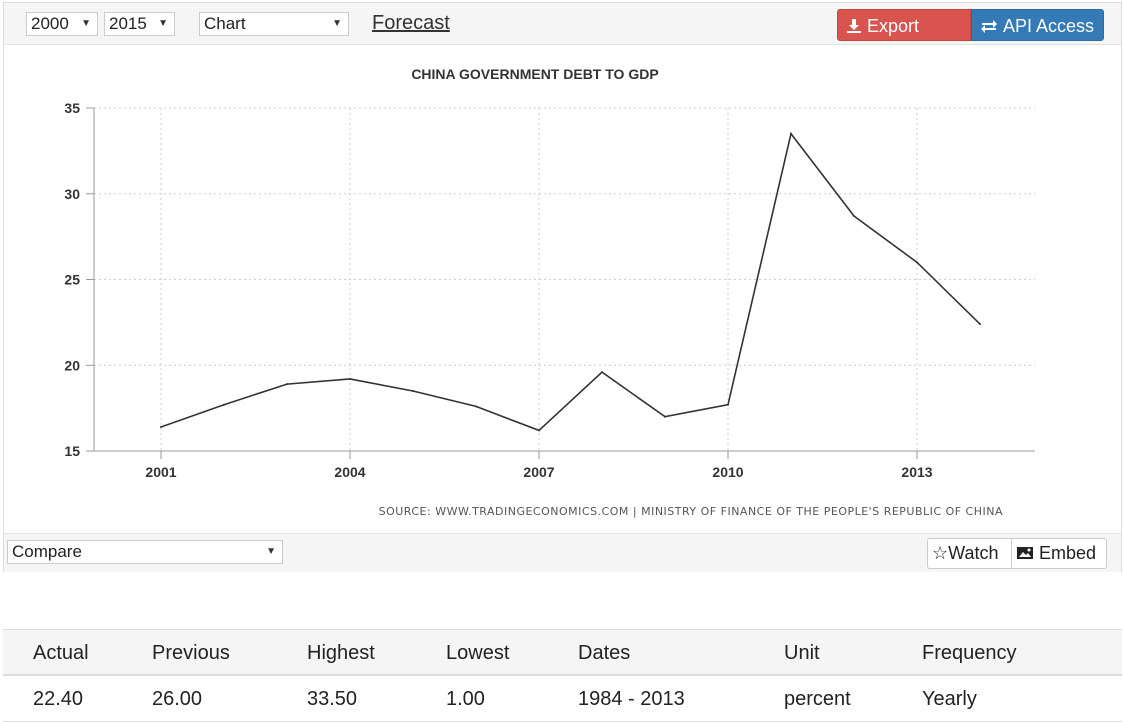  Describe the element at coordinates (341, 653) in the screenshot. I see `header-highest: Highest` at that location.